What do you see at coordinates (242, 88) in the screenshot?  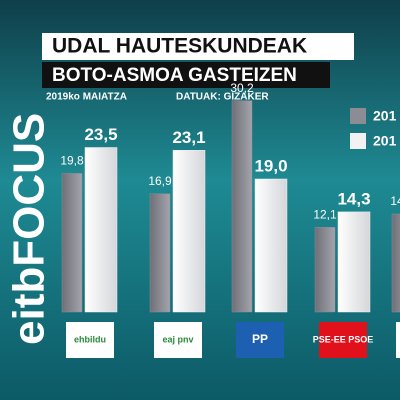 I see `value-label: 30,2` at bounding box center [242, 88].